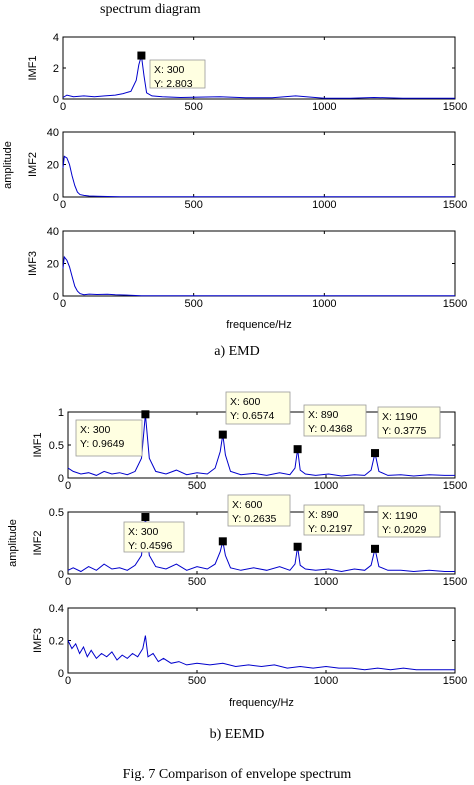 This screenshot has height=785, width=474. I want to click on x-axis-label: frequence/Hz, so click(258, 325).